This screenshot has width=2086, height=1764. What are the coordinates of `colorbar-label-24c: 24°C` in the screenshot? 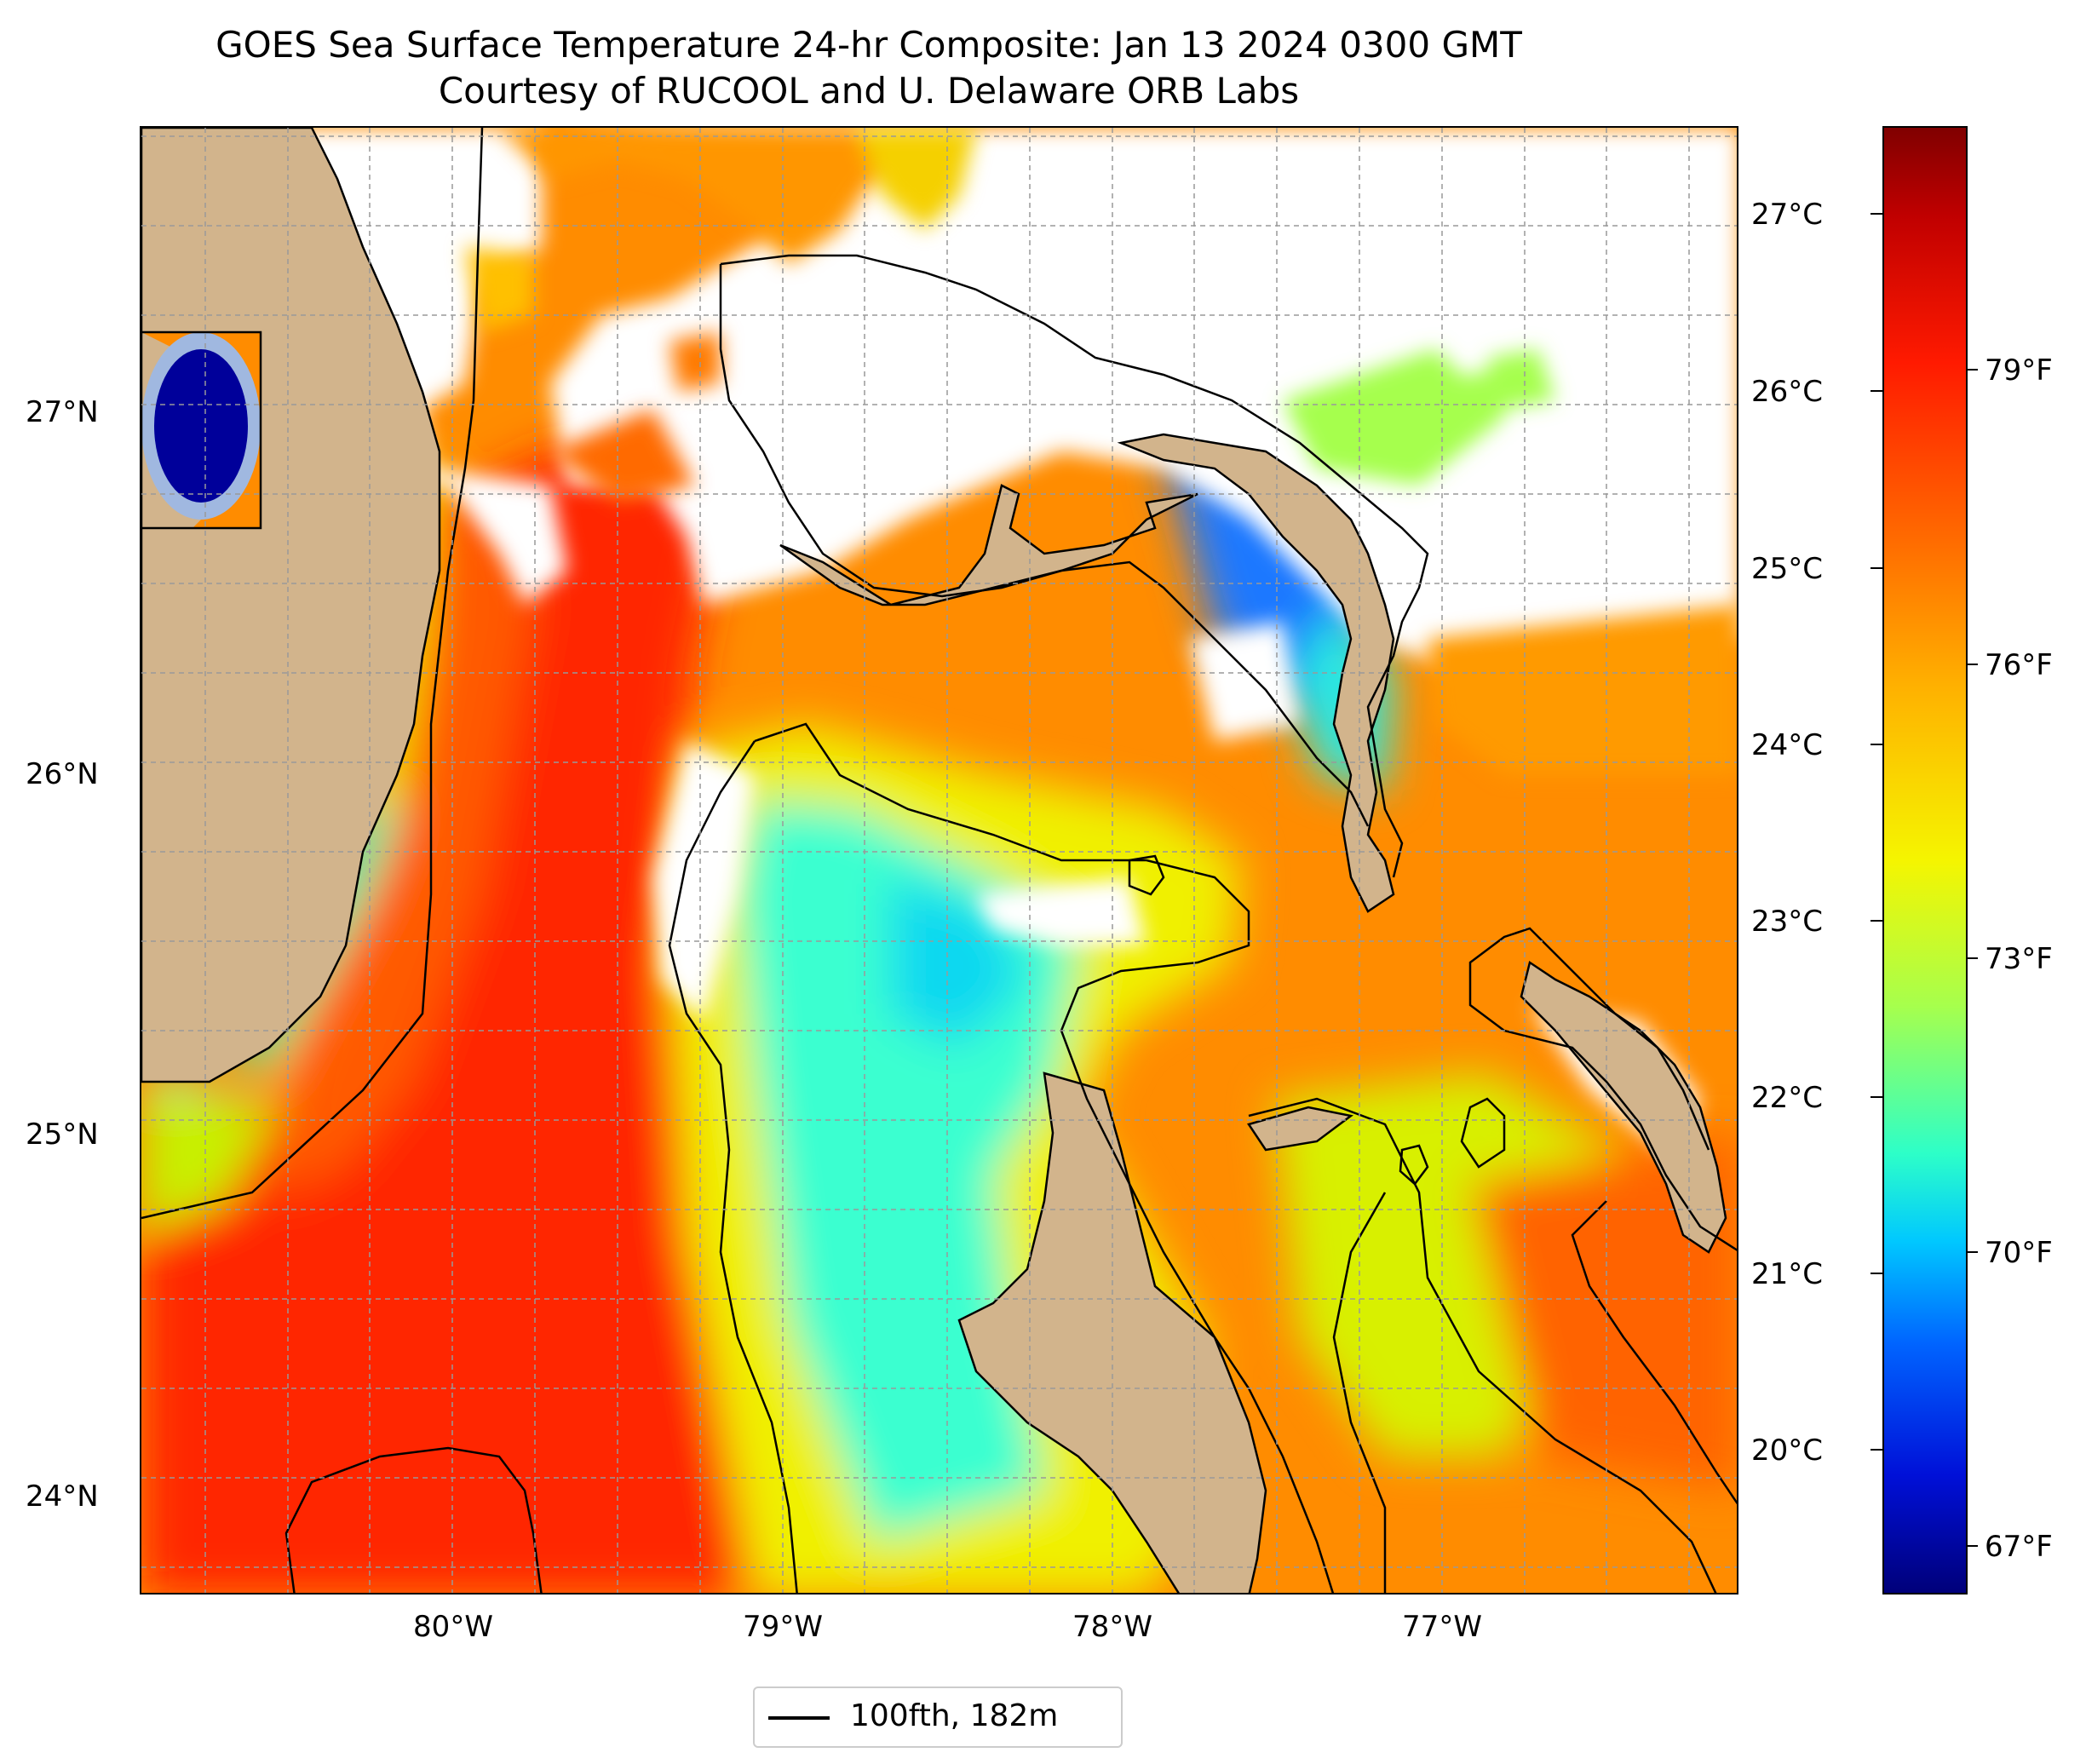 It's located at (1787, 745).